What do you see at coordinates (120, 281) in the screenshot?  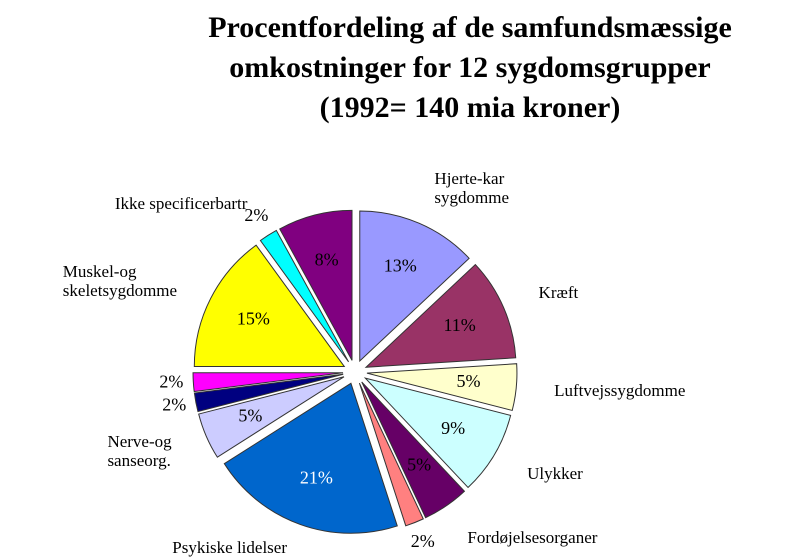 I see `category-label: Muskel-og skeletsygdomme` at bounding box center [120, 281].